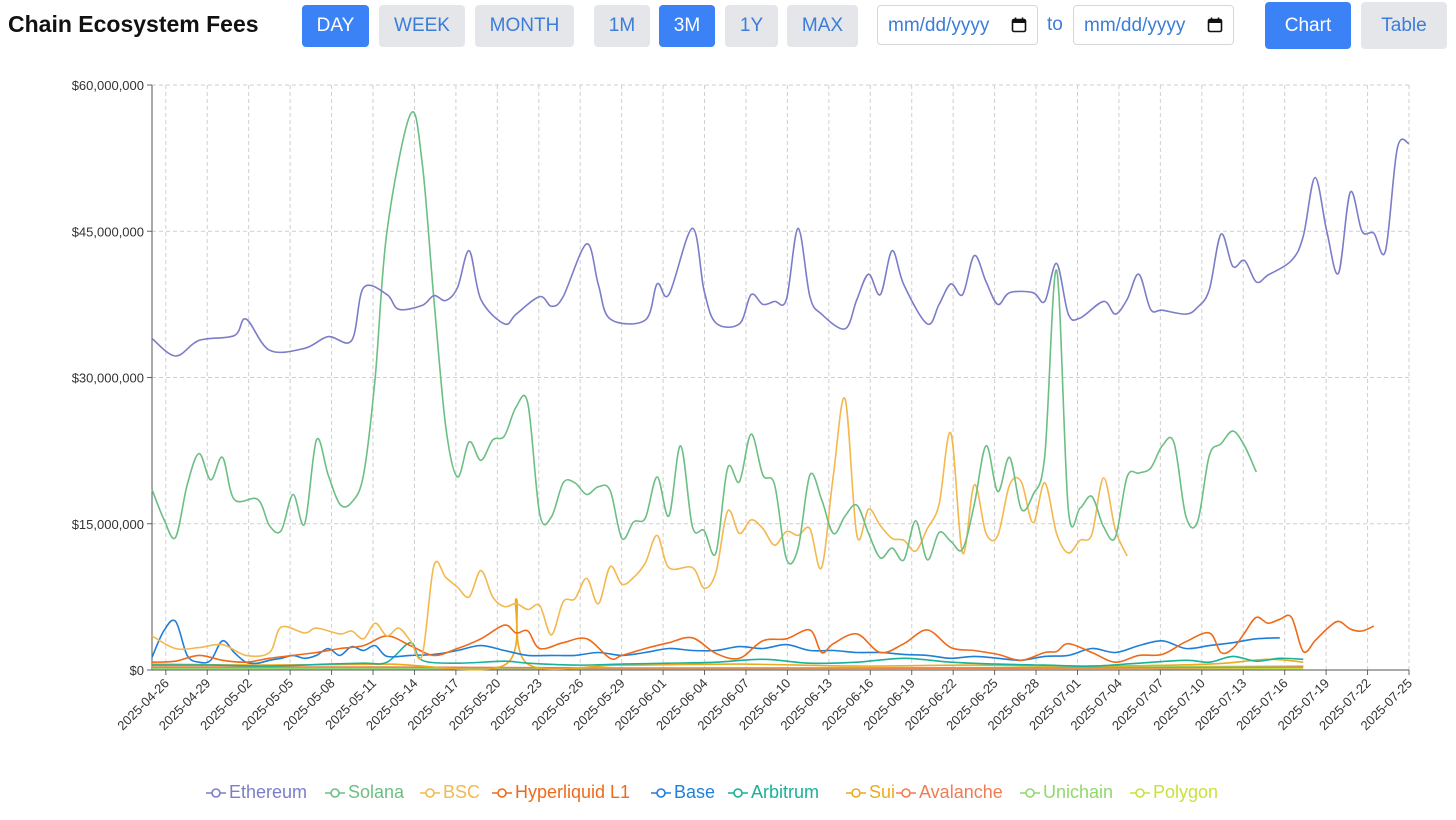 The width and height of the screenshot is (1456, 820). I want to click on legend-item-unichain: Unichain, so click(1066, 792).